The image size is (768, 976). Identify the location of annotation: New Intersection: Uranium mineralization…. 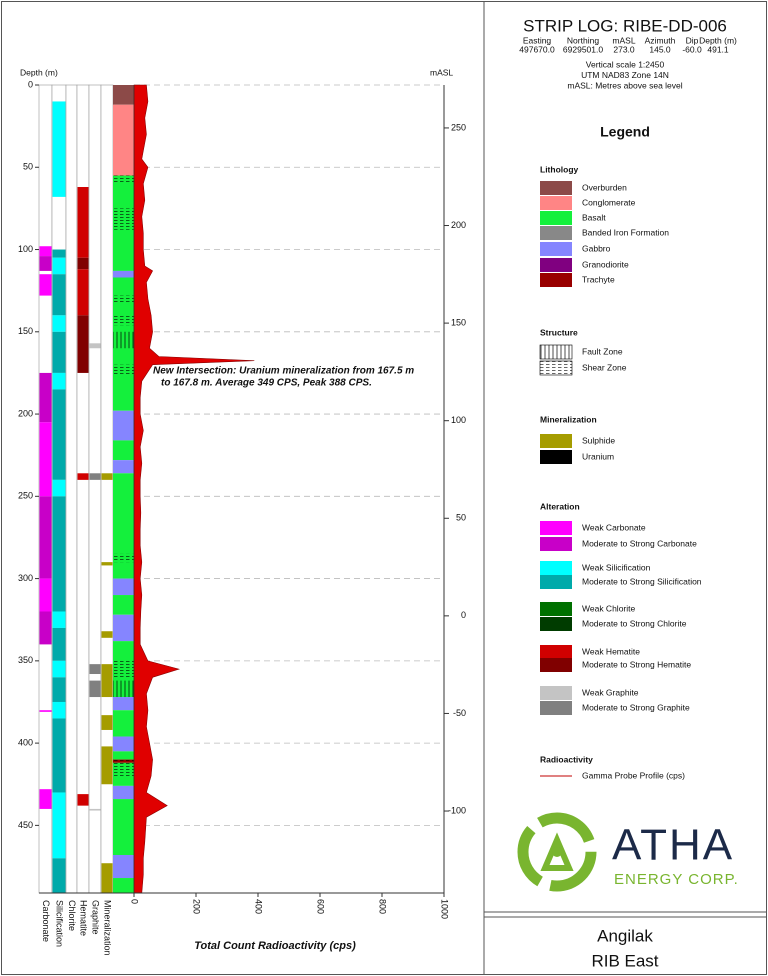
(283, 371).